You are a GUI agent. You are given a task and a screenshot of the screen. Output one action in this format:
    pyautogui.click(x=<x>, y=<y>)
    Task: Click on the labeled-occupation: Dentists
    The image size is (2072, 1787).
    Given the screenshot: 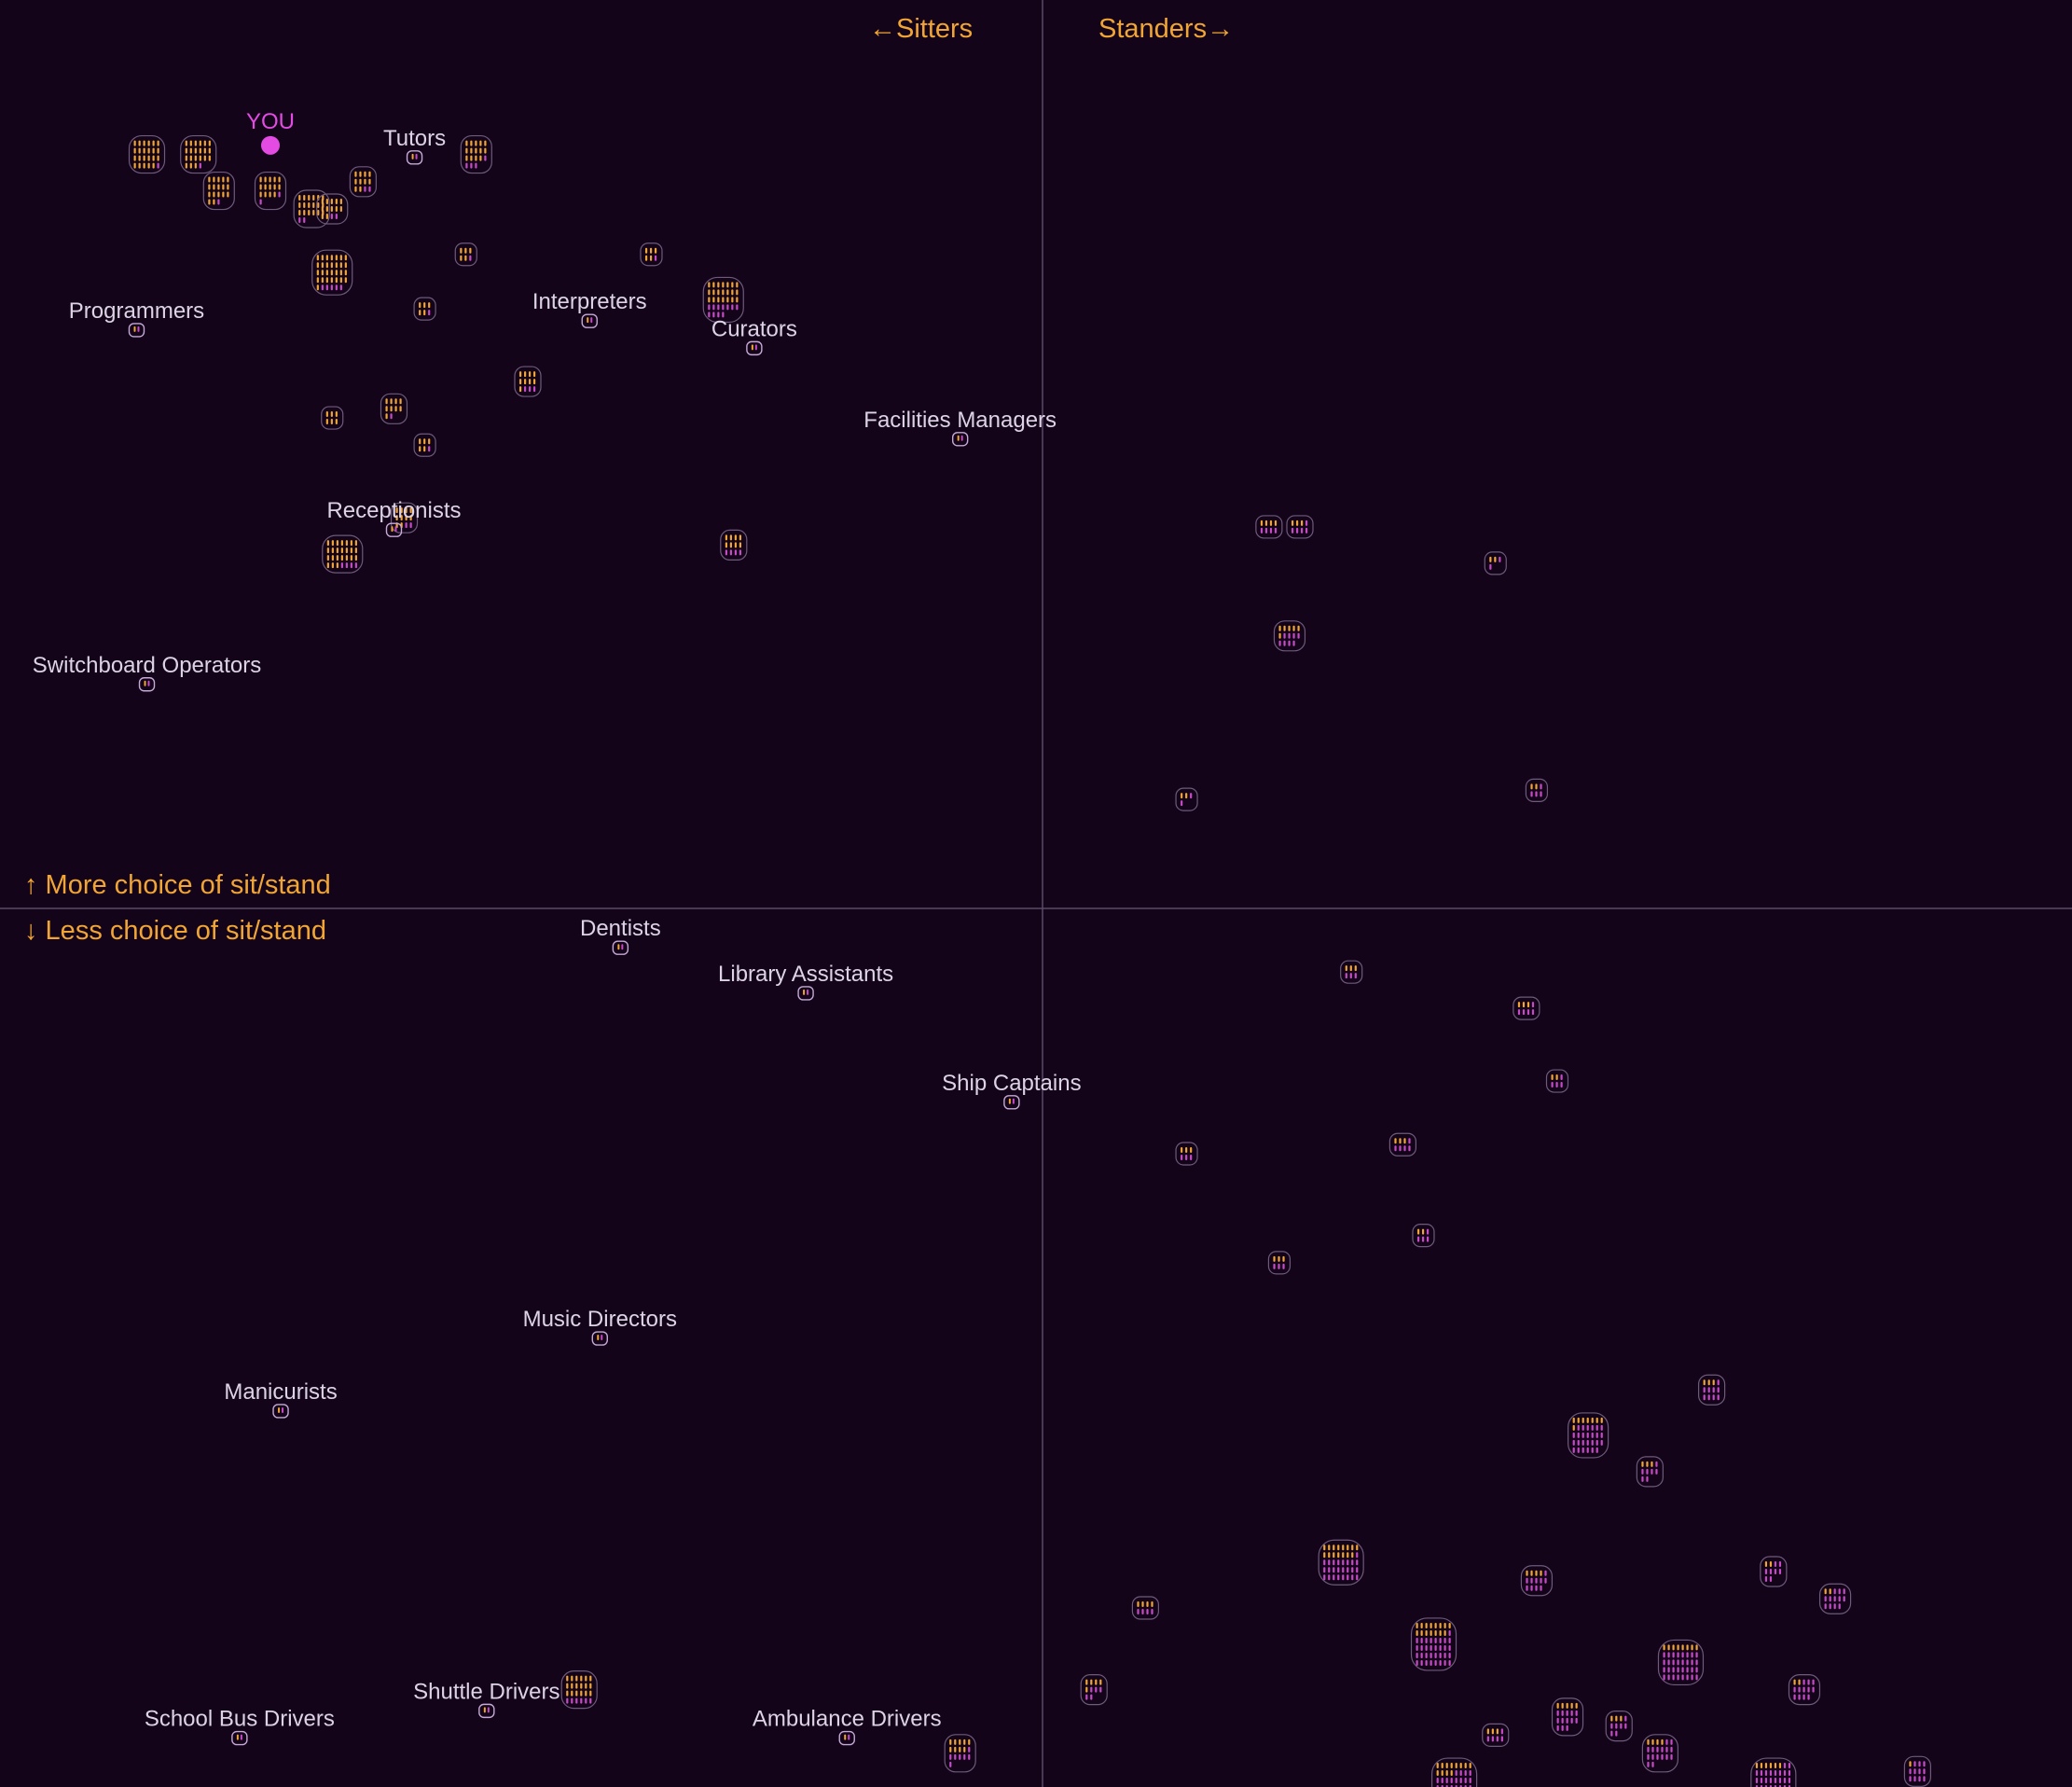 What is the action you would take?
    pyautogui.click(x=620, y=935)
    